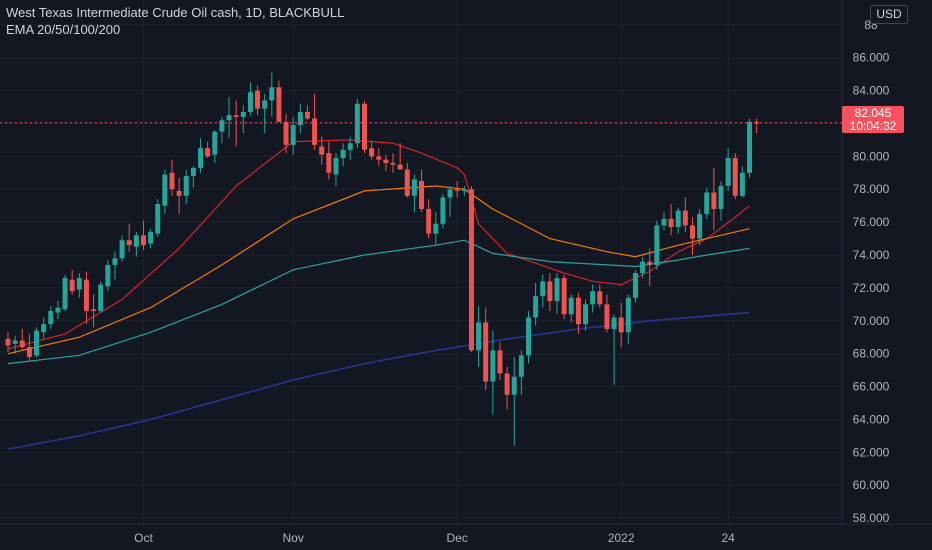 This screenshot has height=550, width=932. What do you see at coordinates (889, 14) in the screenshot?
I see `currency-button: USD` at bounding box center [889, 14].